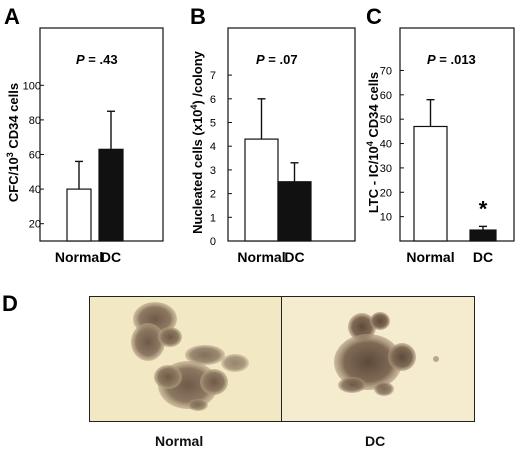 This screenshot has width=520, height=450. Describe the element at coordinates (179, 441) in the screenshot. I see `normal-image-caption: Normal` at that location.